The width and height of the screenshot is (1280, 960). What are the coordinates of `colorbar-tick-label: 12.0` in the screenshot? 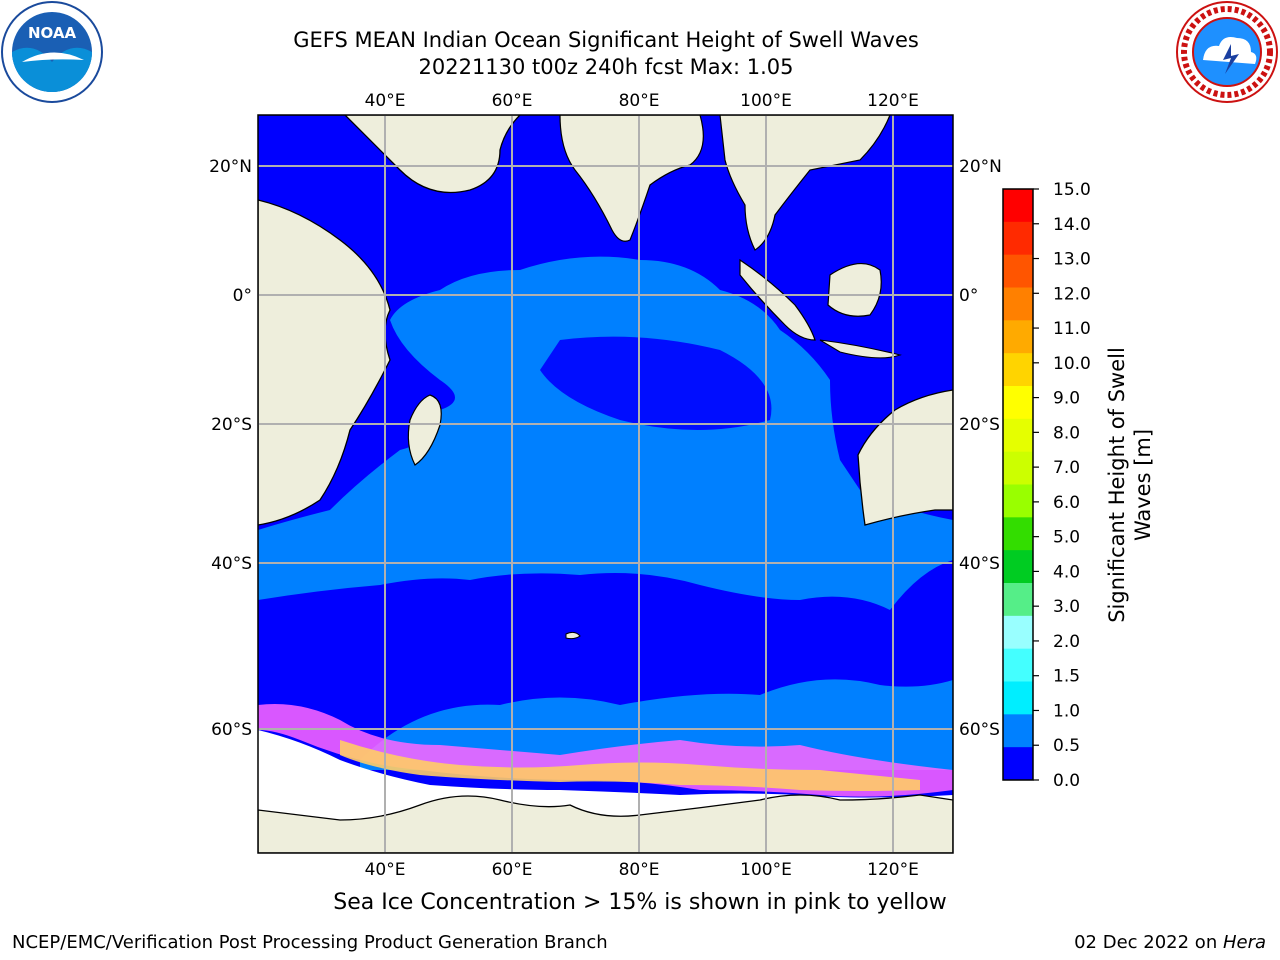 It's located at (1072, 294).